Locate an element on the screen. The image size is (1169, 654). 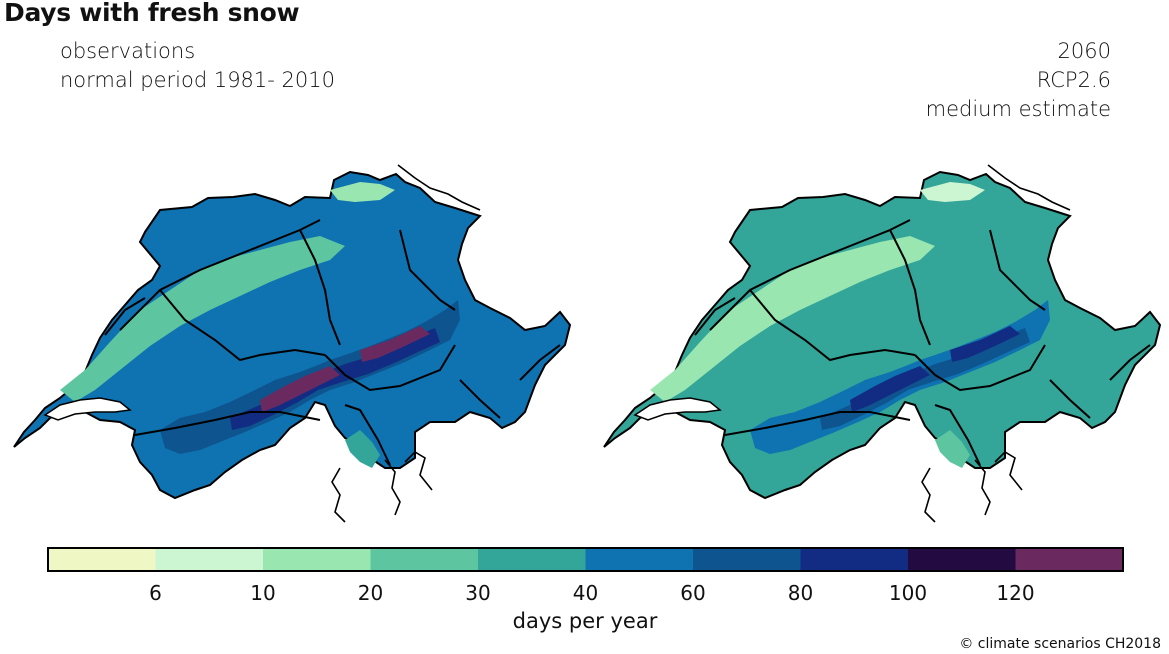
colorbar-tick-label: 60 is located at coordinates (692, 593).